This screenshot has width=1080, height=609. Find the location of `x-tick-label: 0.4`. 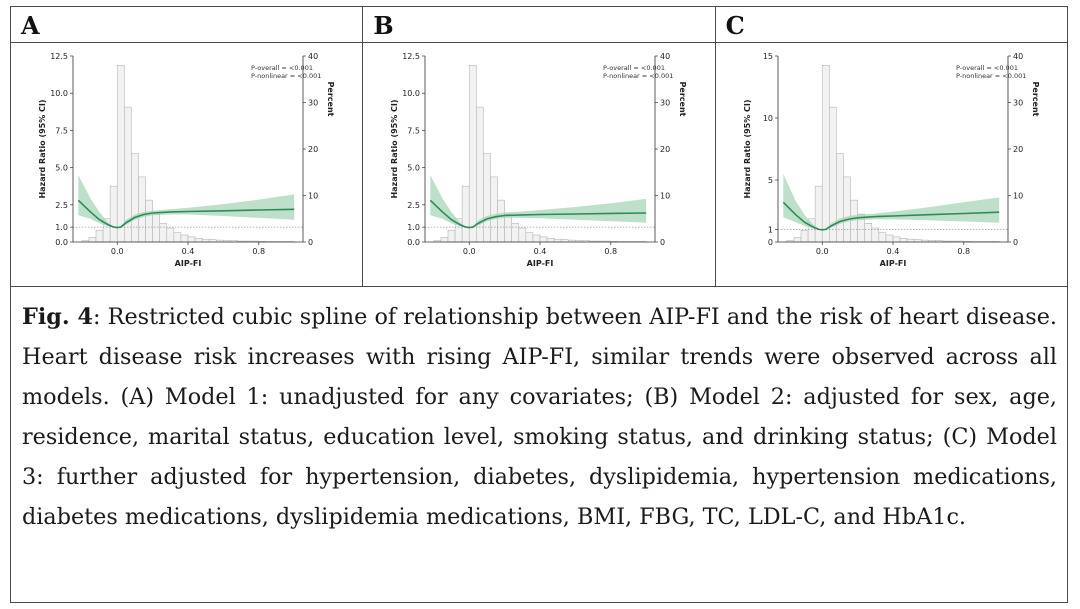

x-tick-label: 0.4 is located at coordinates (188, 251).